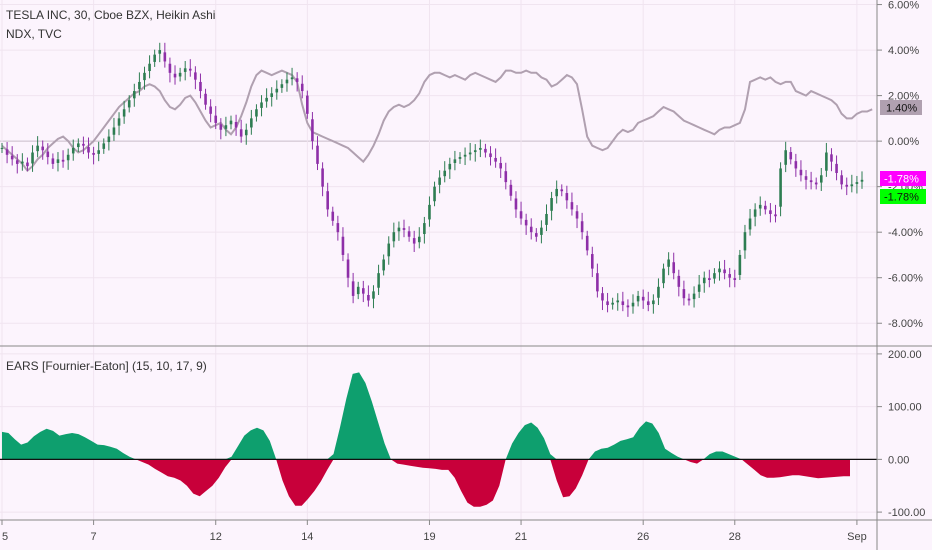 The width and height of the screenshot is (932, 550). I want to click on time-axis-tick-label: 21, so click(521, 537).